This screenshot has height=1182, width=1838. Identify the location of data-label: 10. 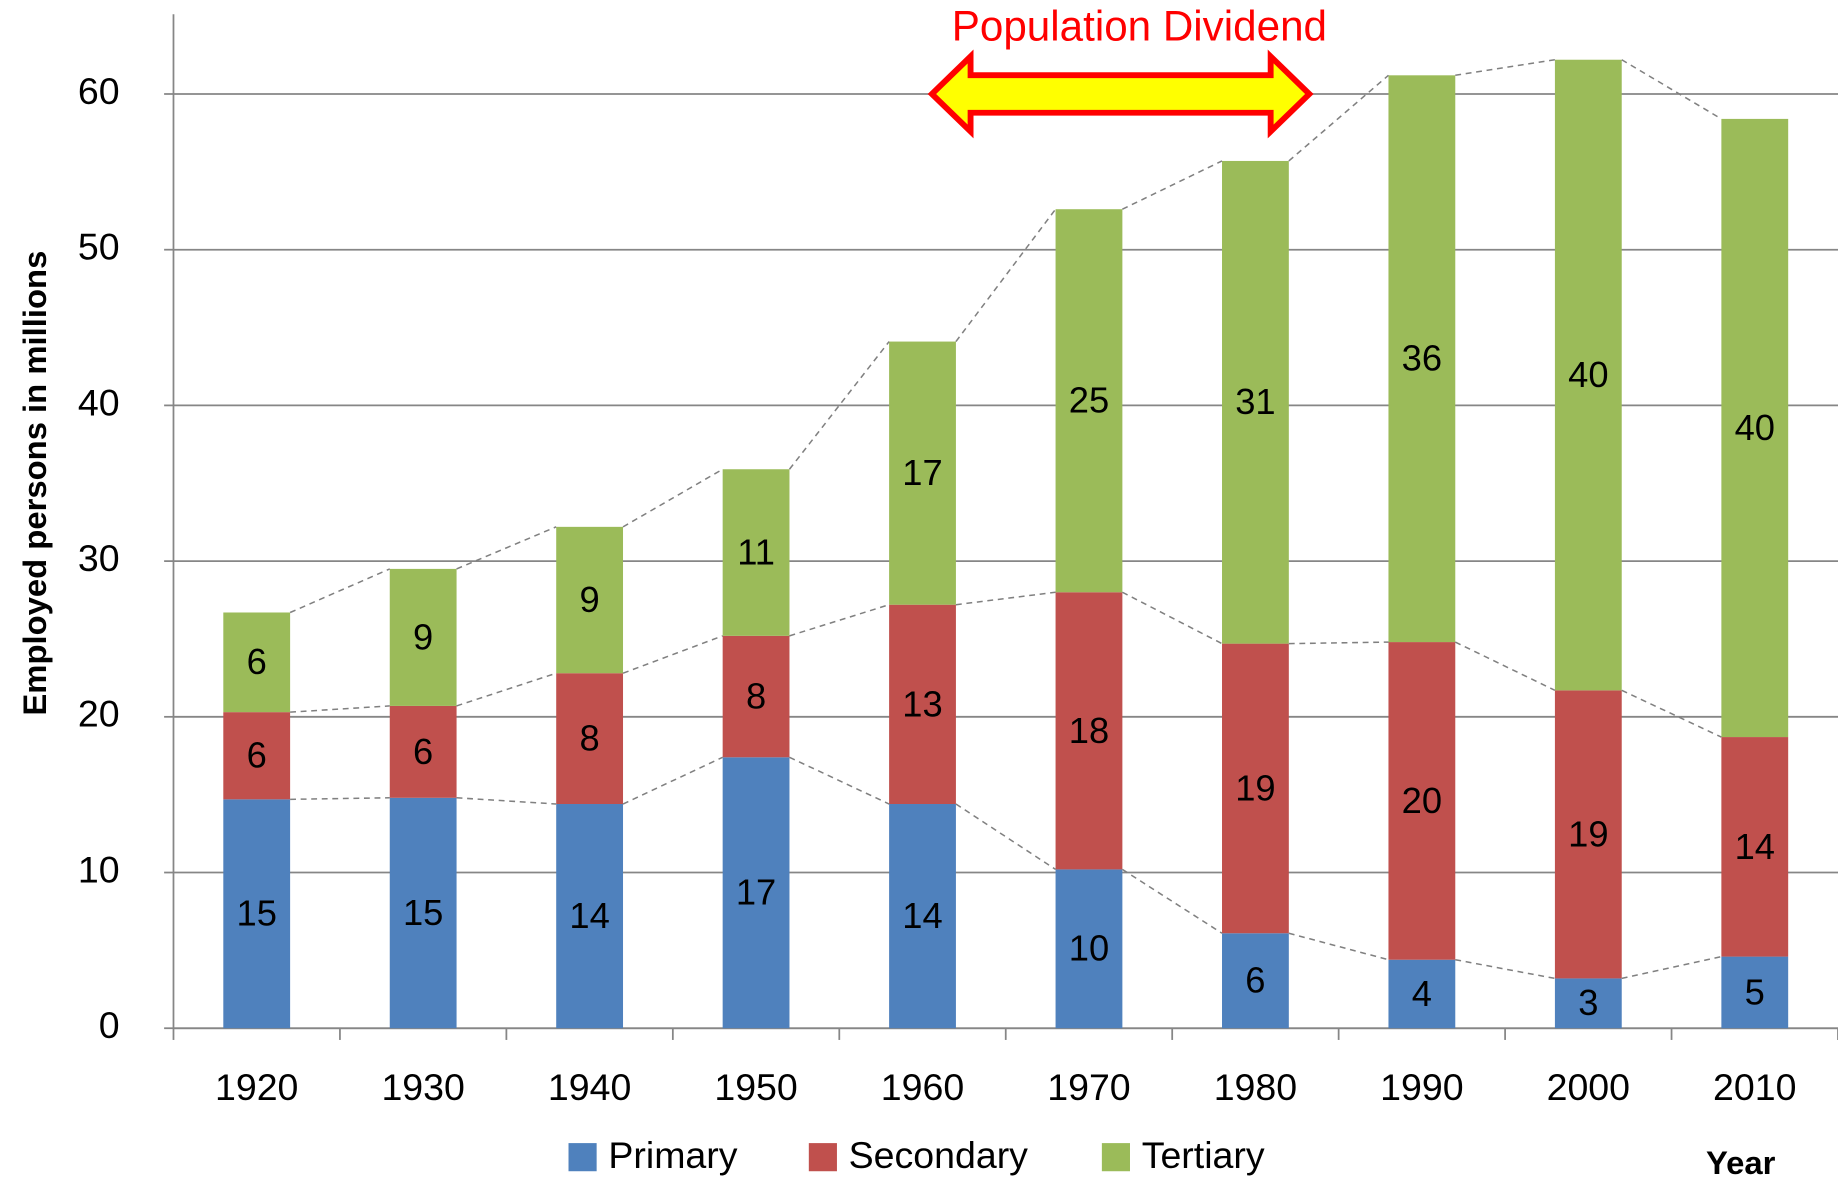
(1089, 948).